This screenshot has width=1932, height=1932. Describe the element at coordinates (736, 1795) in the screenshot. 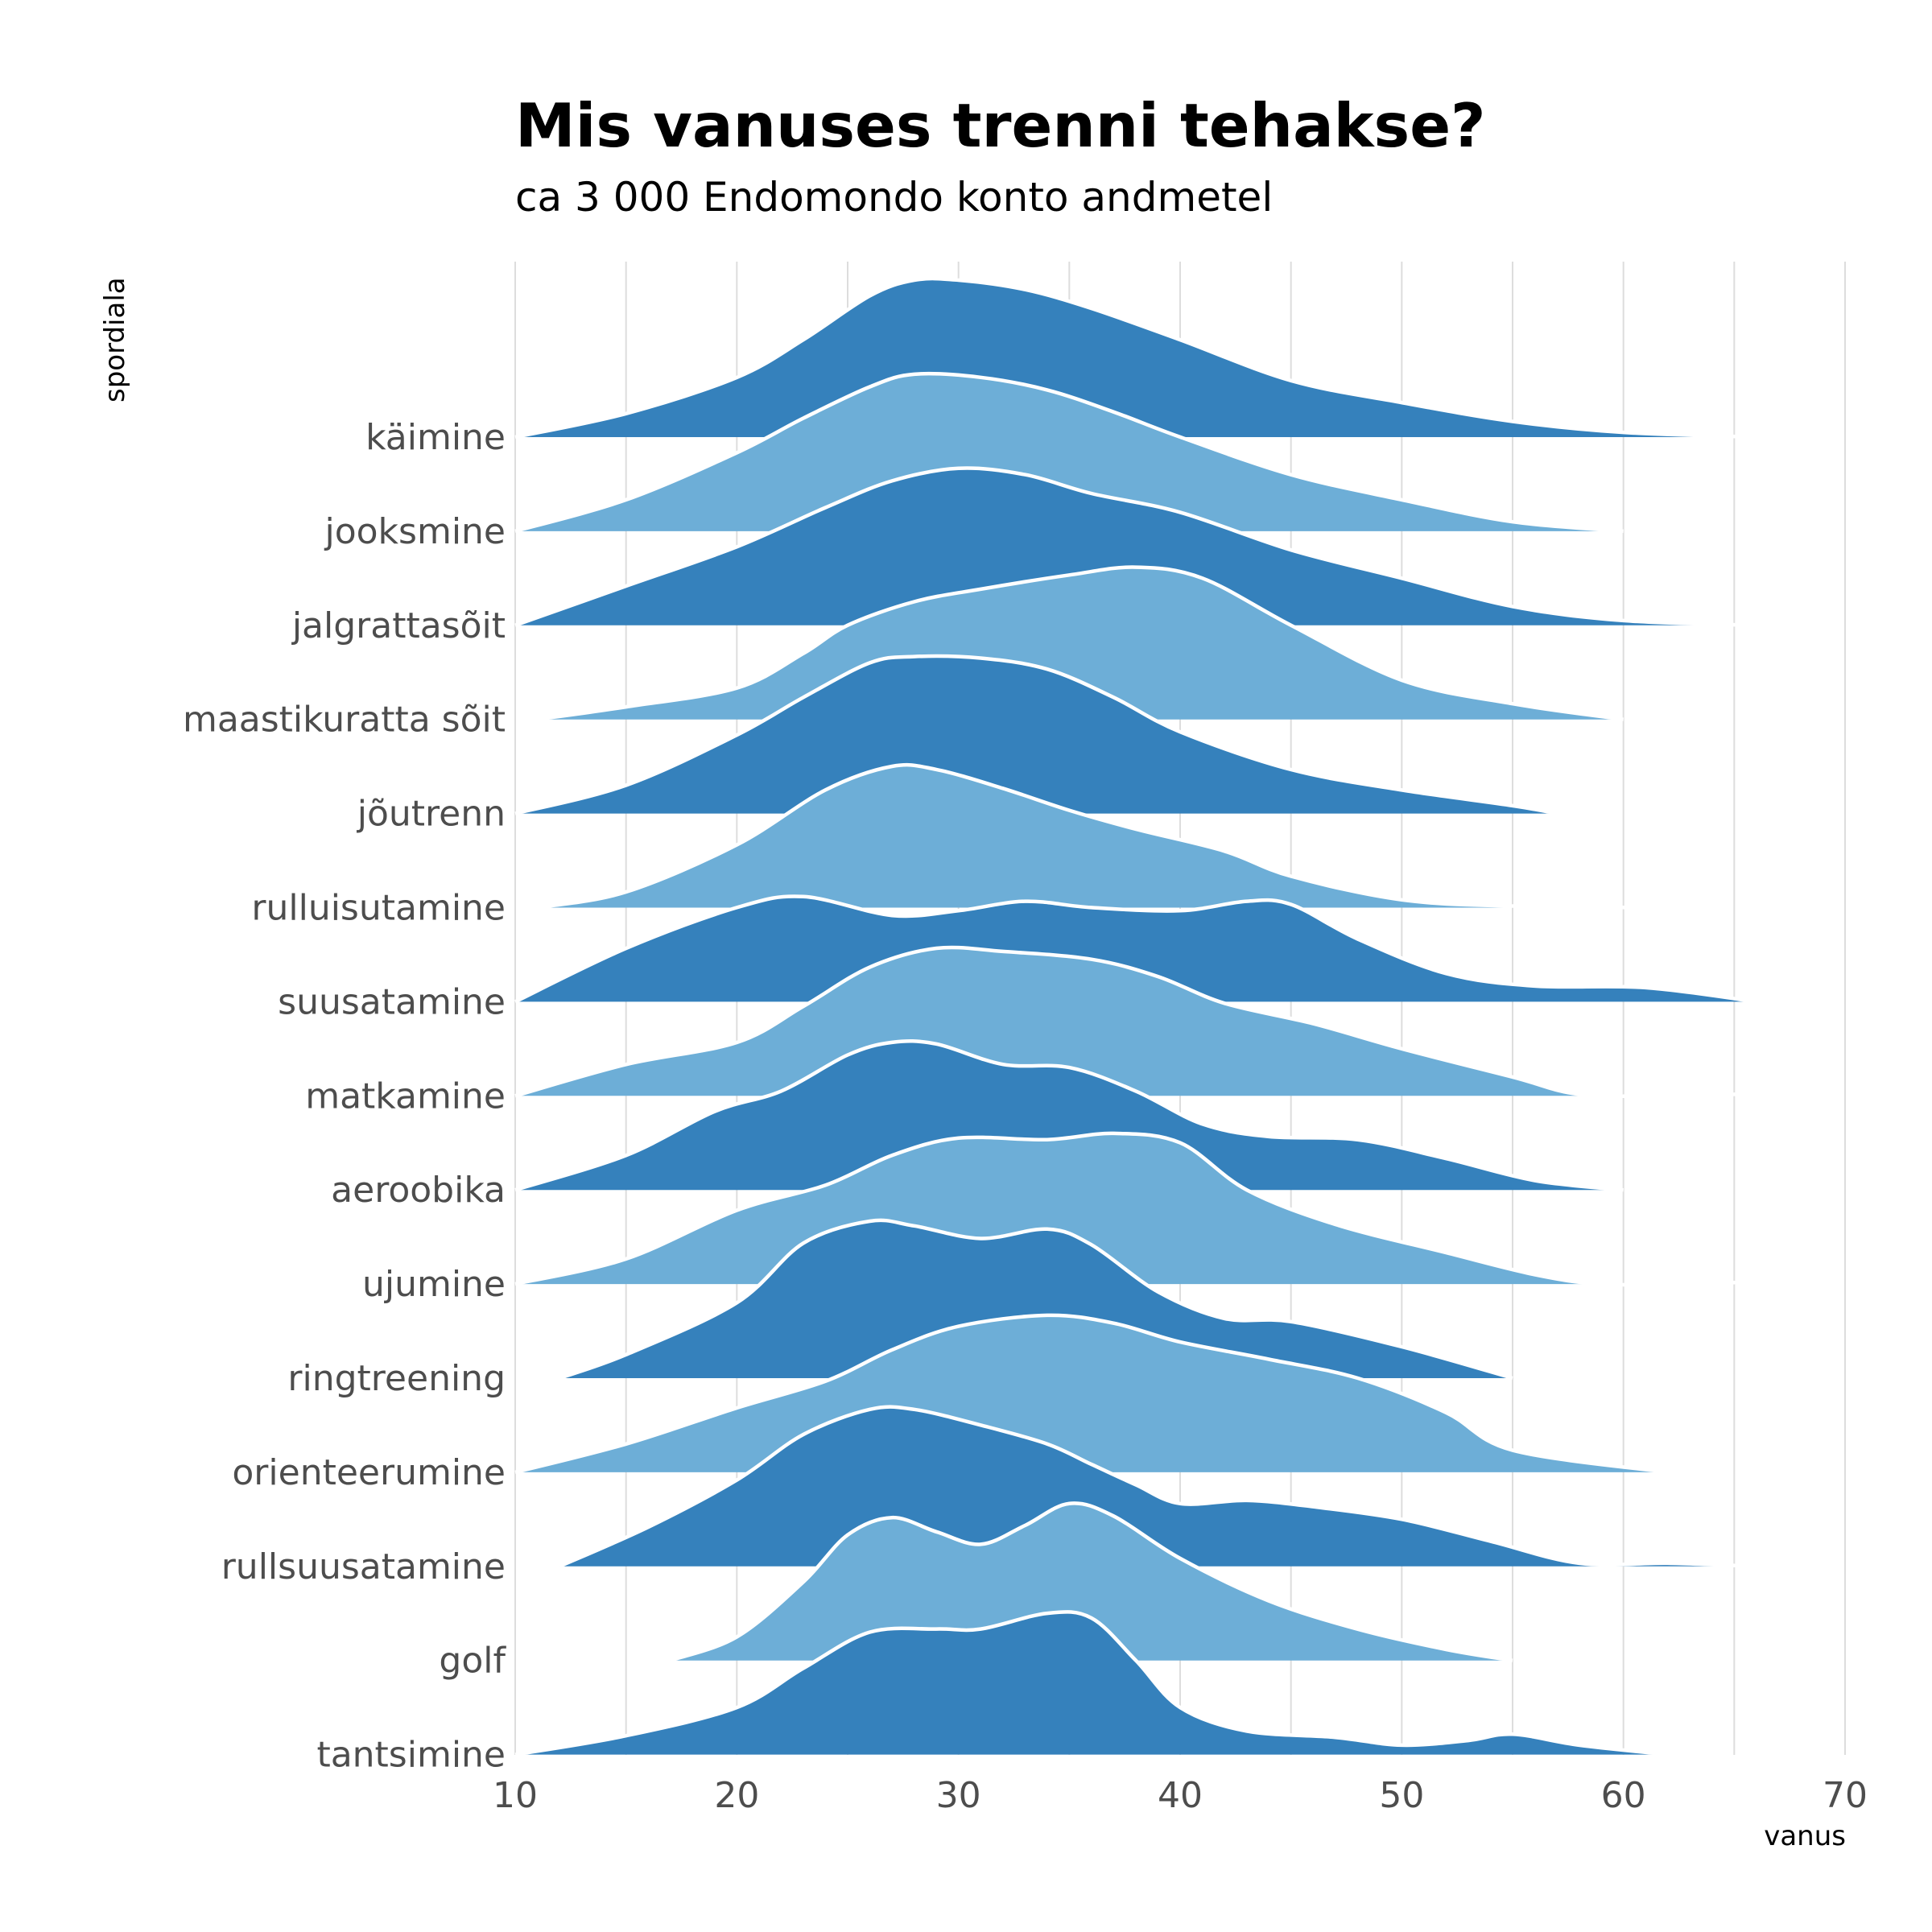

I see `x-tick-label: 20` at that location.